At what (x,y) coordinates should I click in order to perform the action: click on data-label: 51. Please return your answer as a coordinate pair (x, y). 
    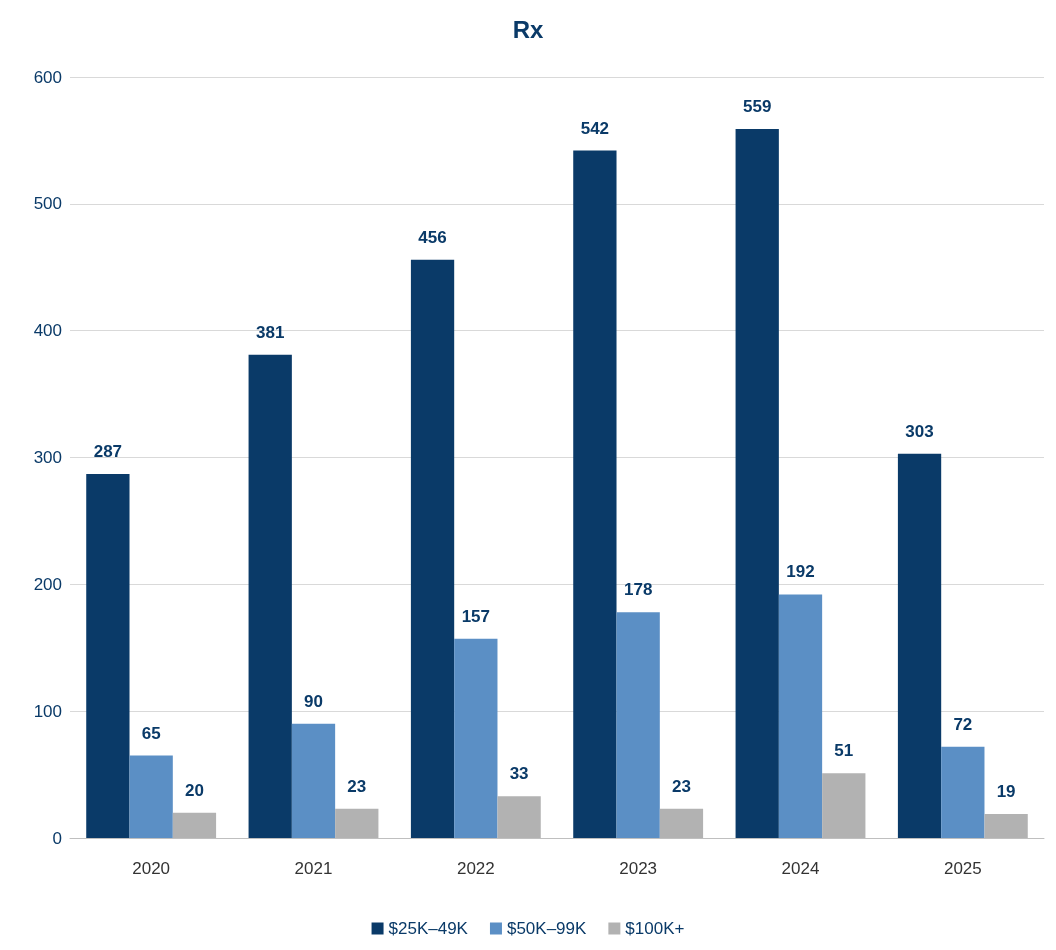
    Looking at the image, I should click on (844, 751).